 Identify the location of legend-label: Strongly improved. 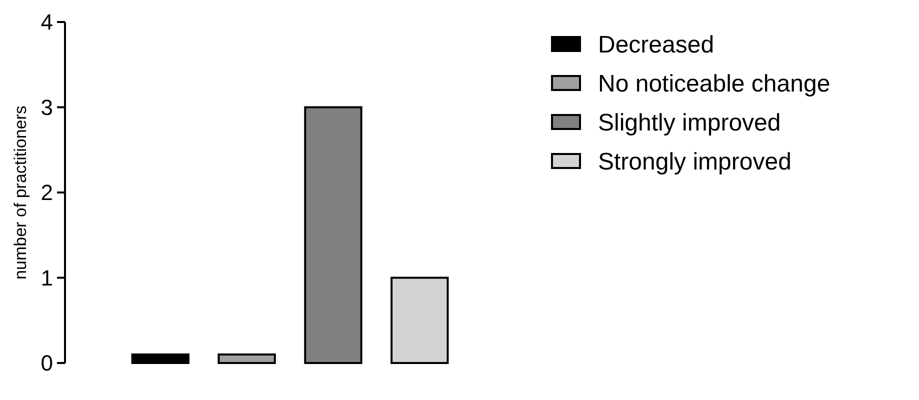
(695, 162).